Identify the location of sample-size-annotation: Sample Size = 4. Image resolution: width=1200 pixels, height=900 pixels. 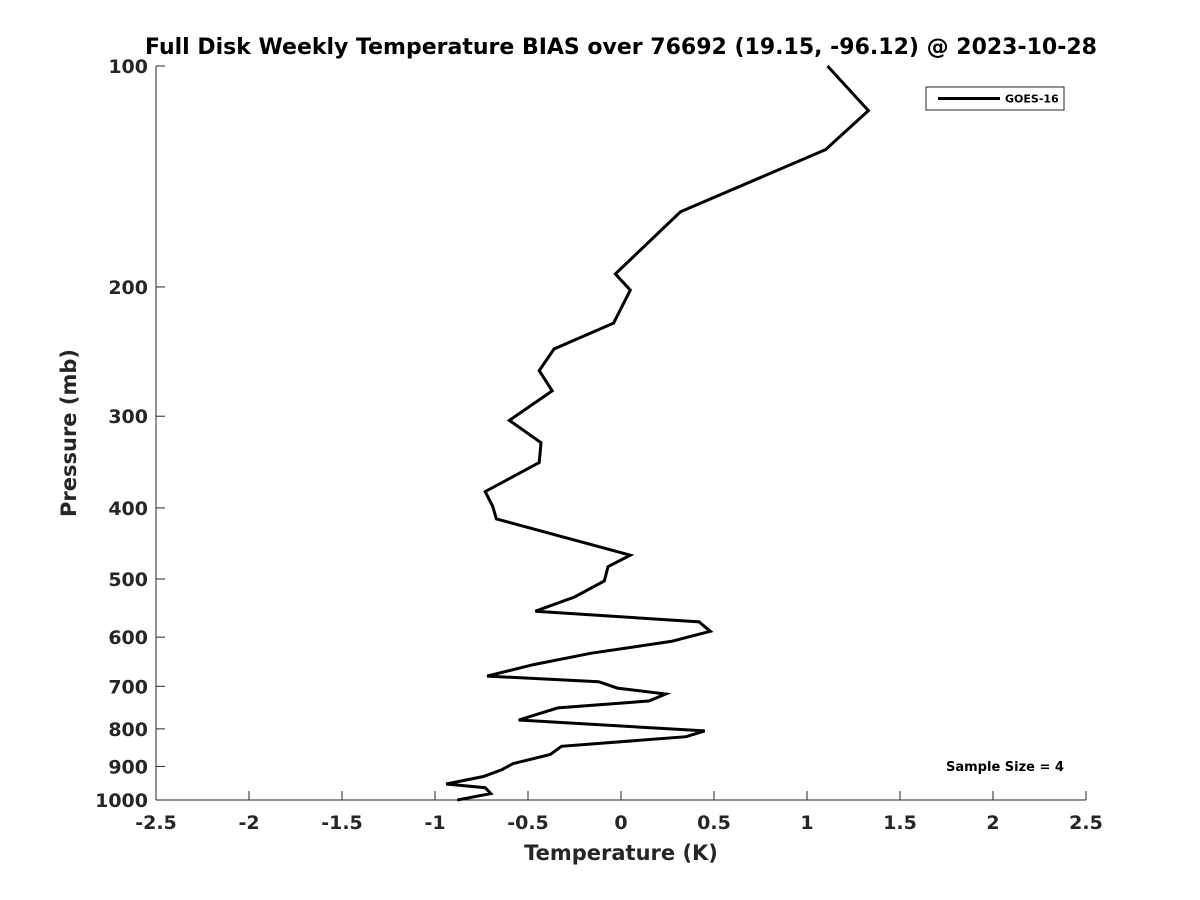
(1005, 767).